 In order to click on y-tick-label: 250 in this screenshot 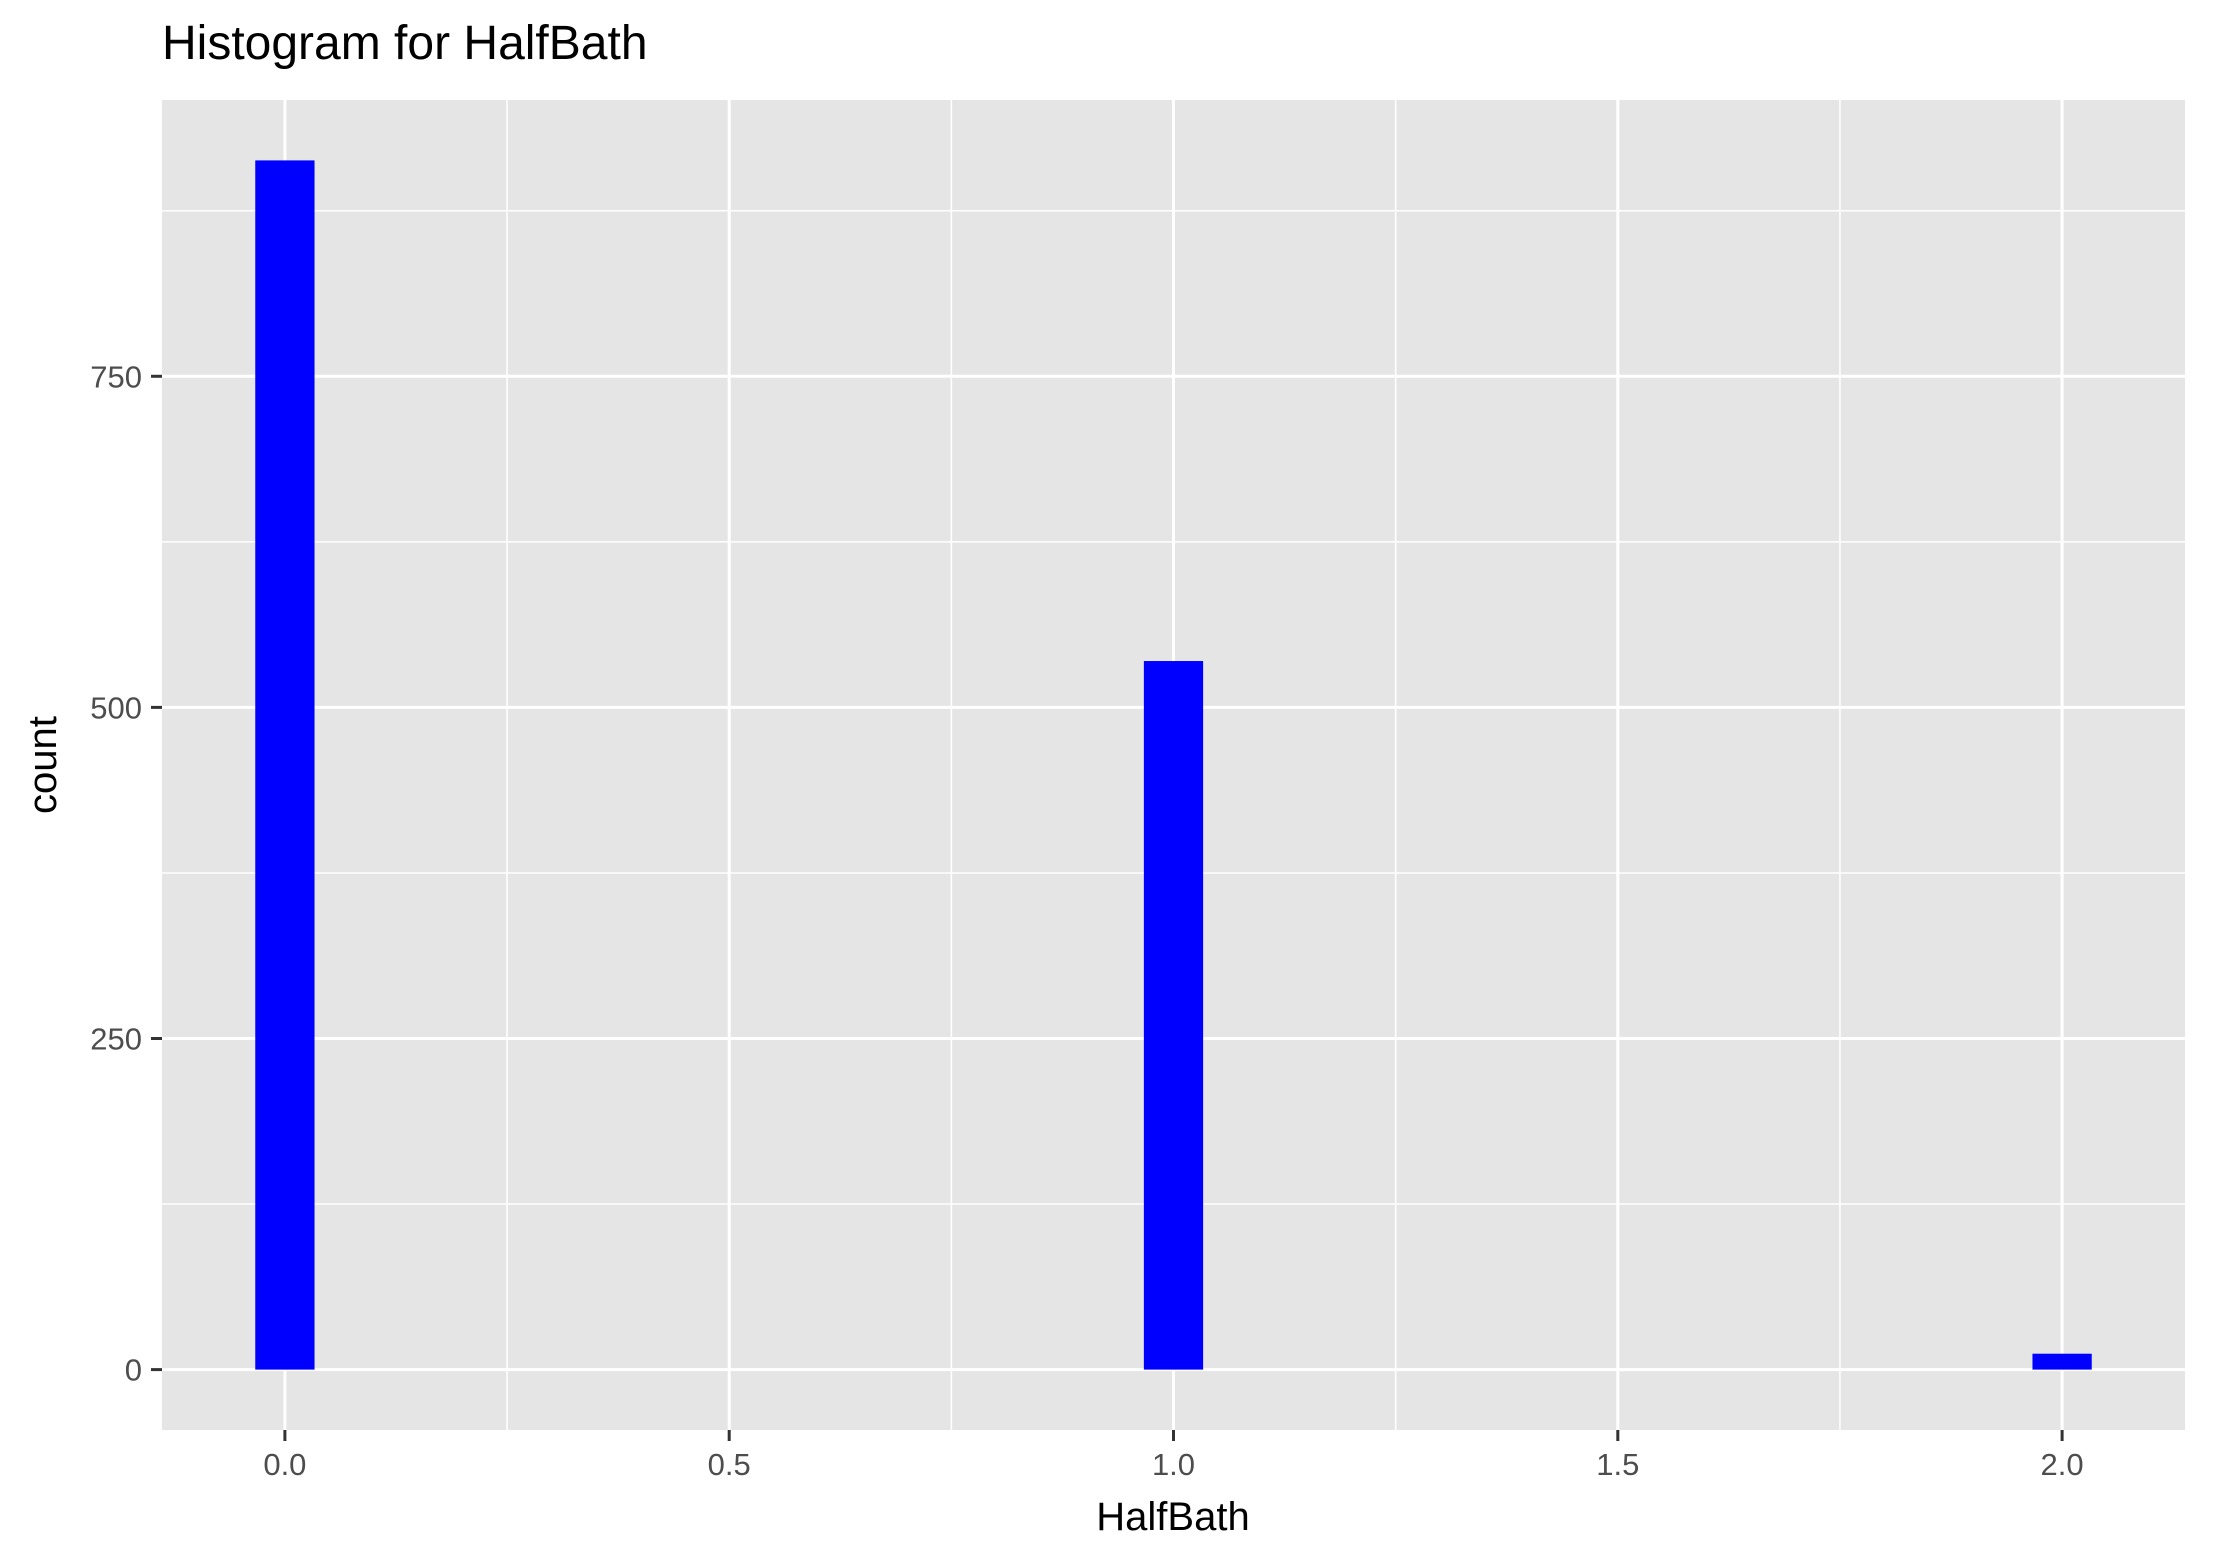, I will do `click(116, 1038)`.